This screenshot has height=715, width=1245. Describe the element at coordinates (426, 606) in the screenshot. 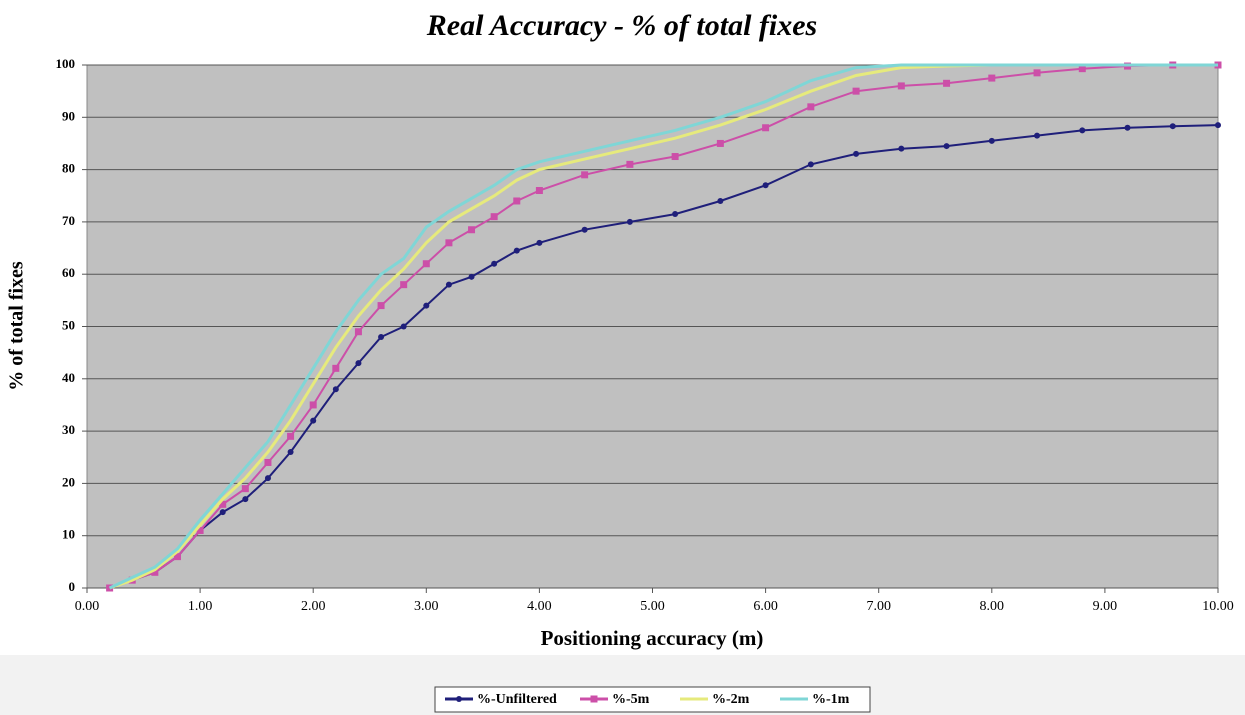

I see `x-tick-label: 3.00` at that location.